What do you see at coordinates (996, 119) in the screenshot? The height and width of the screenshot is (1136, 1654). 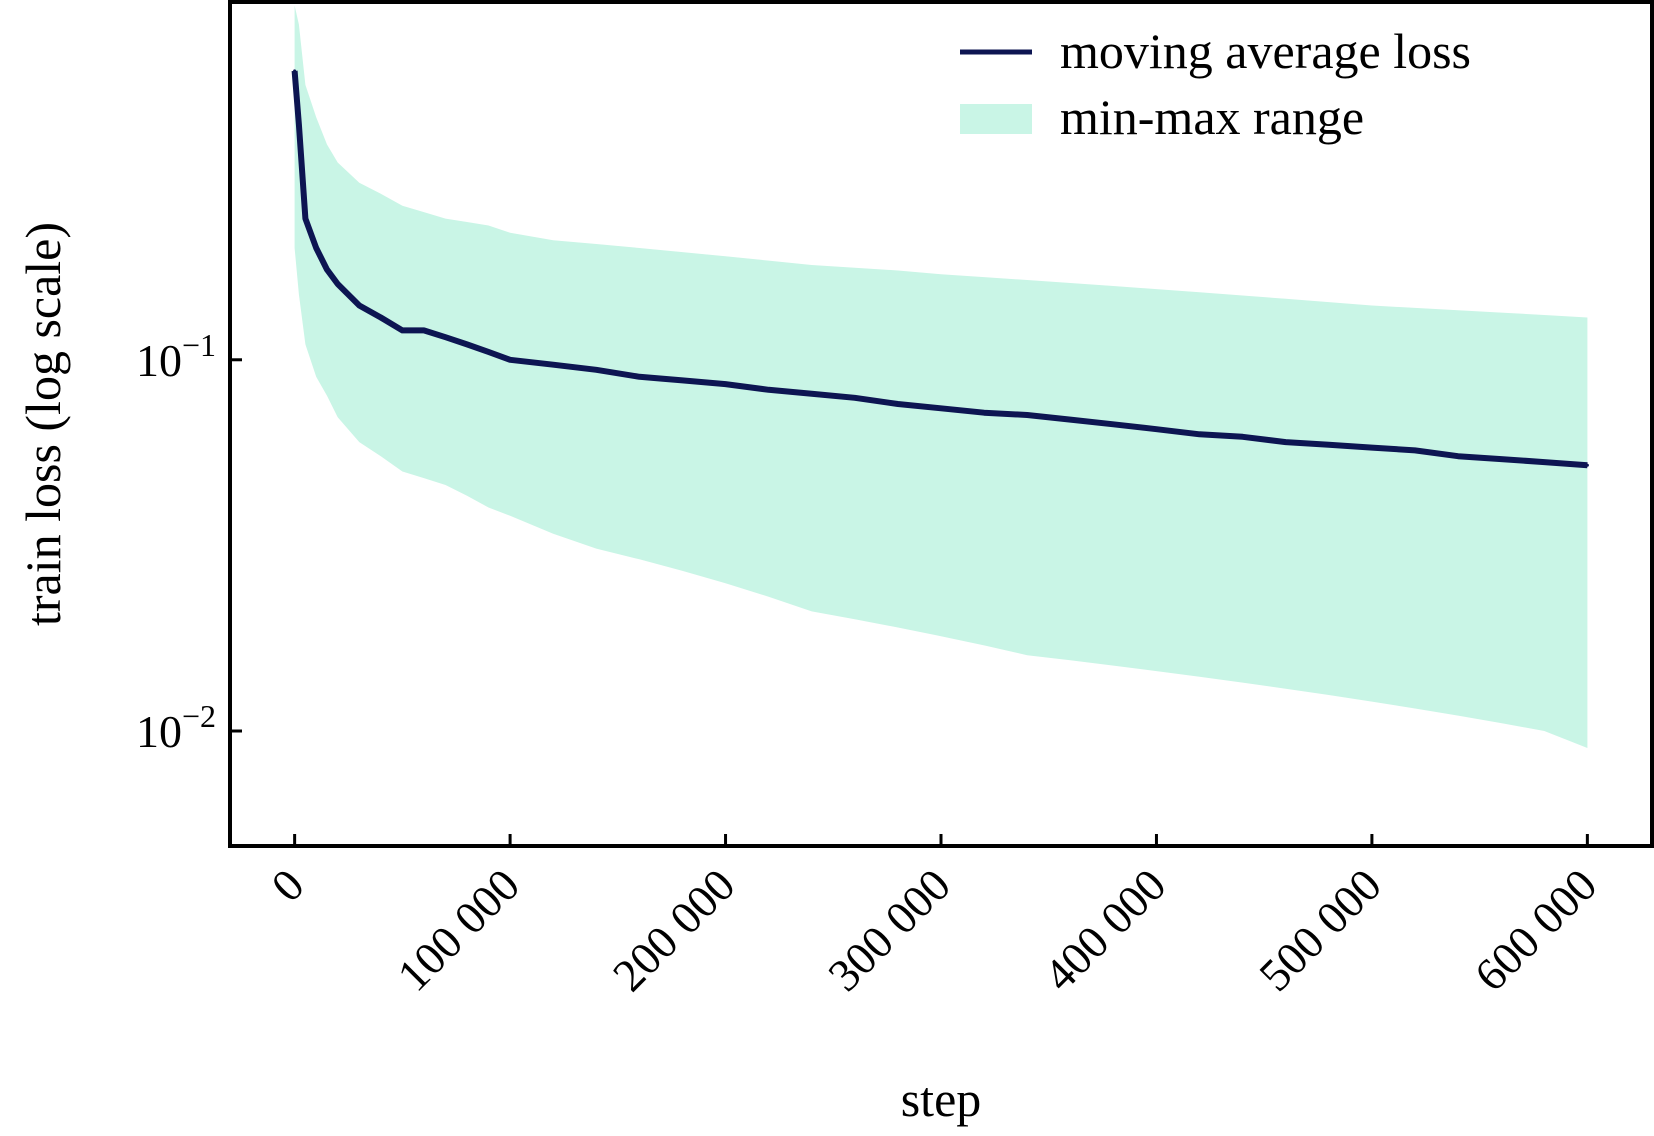 I see `legend-swatch-min-max-range` at bounding box center [996, 119].